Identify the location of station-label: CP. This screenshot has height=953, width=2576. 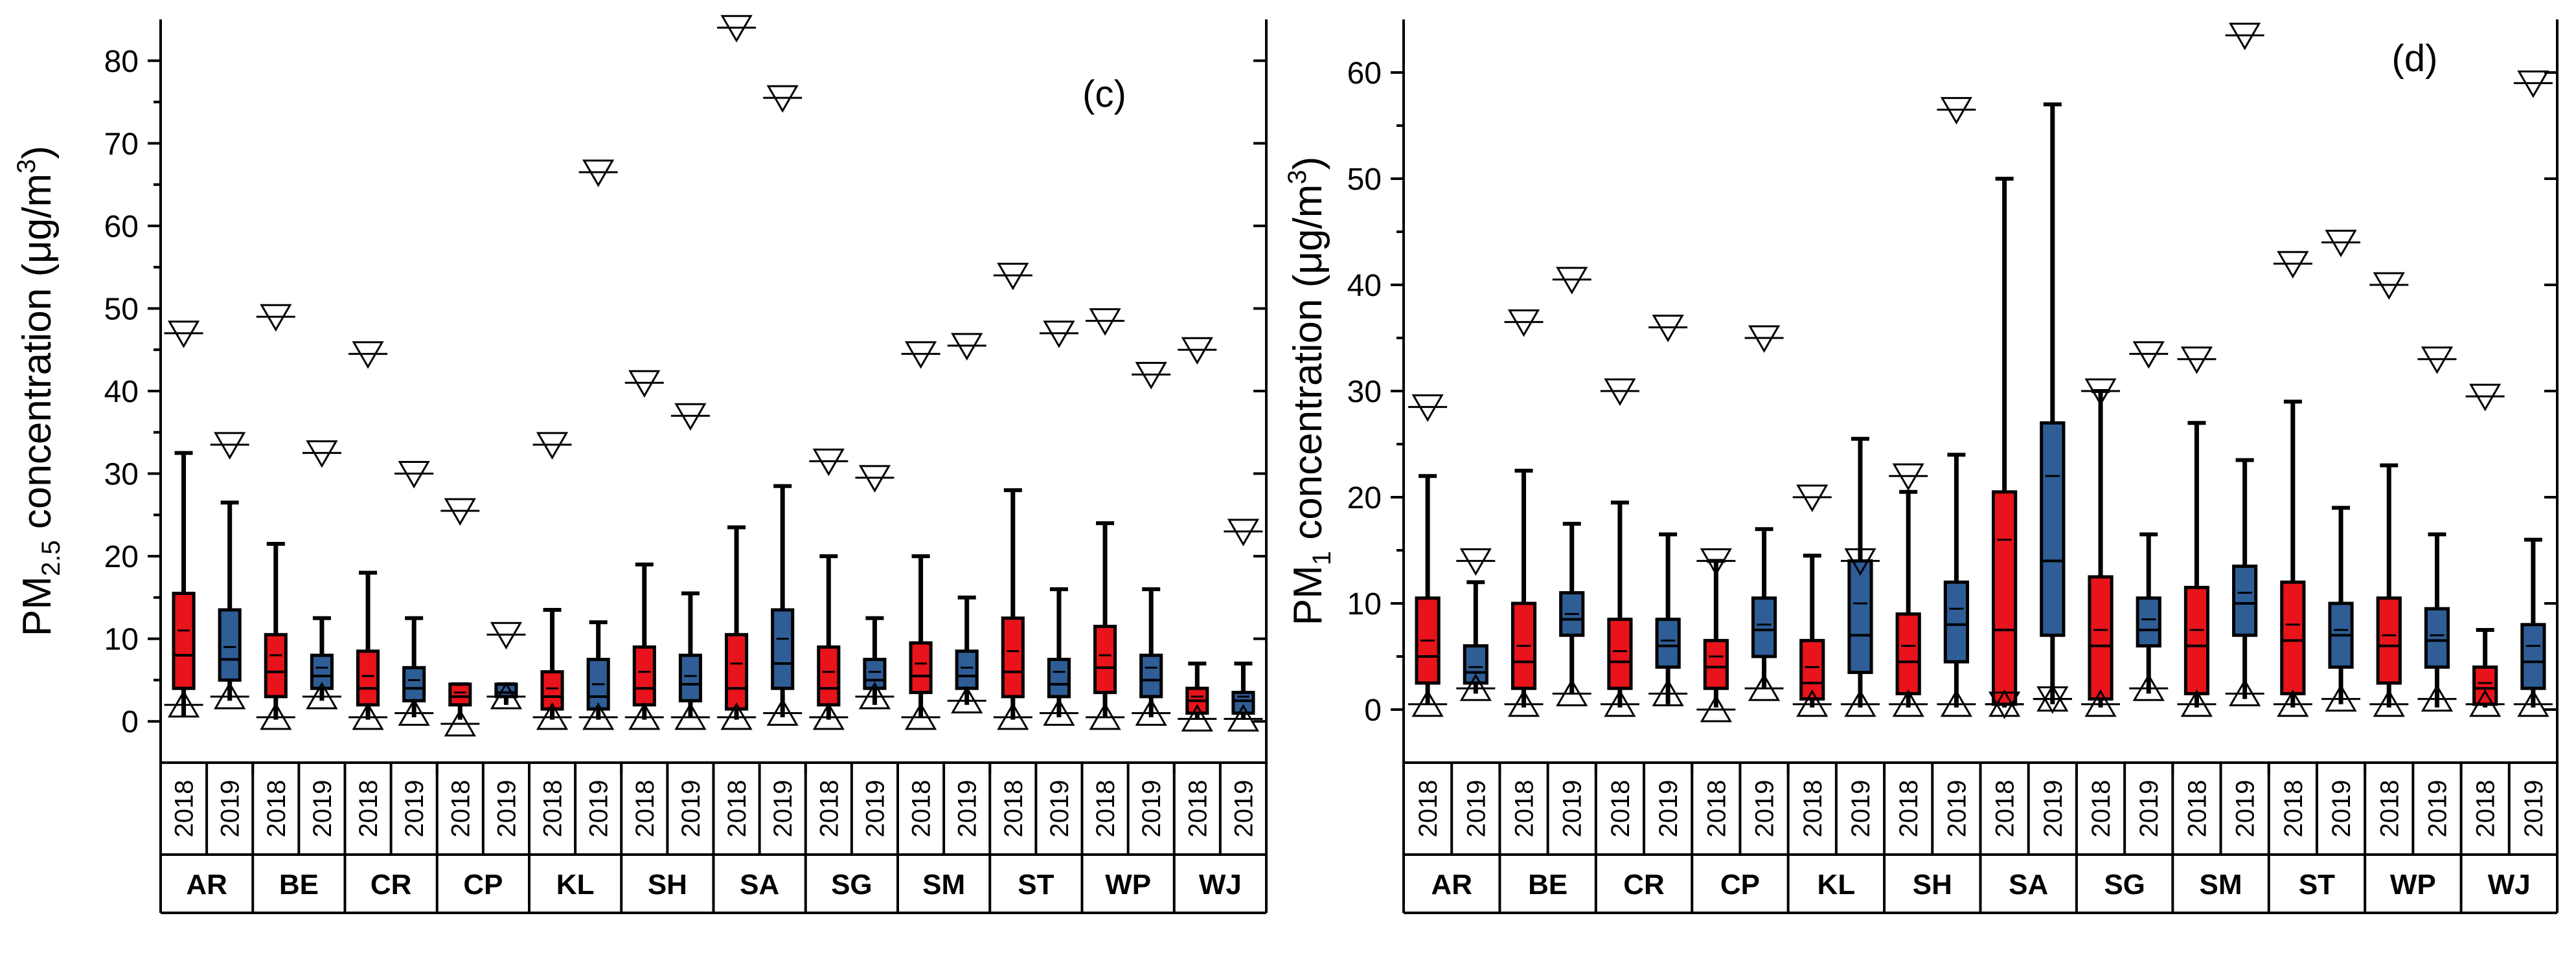
(483, 885).